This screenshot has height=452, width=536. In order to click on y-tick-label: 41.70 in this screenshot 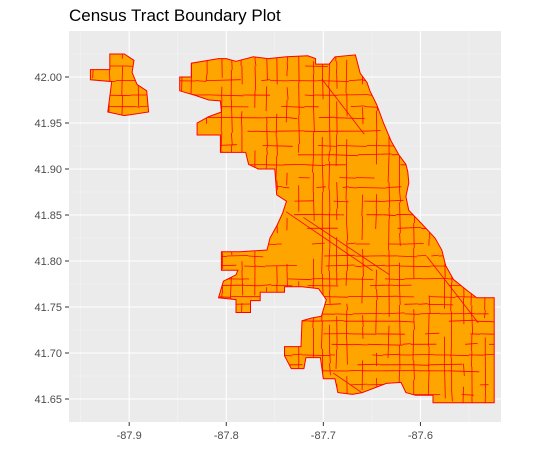, I will do `click(48, 354)`.